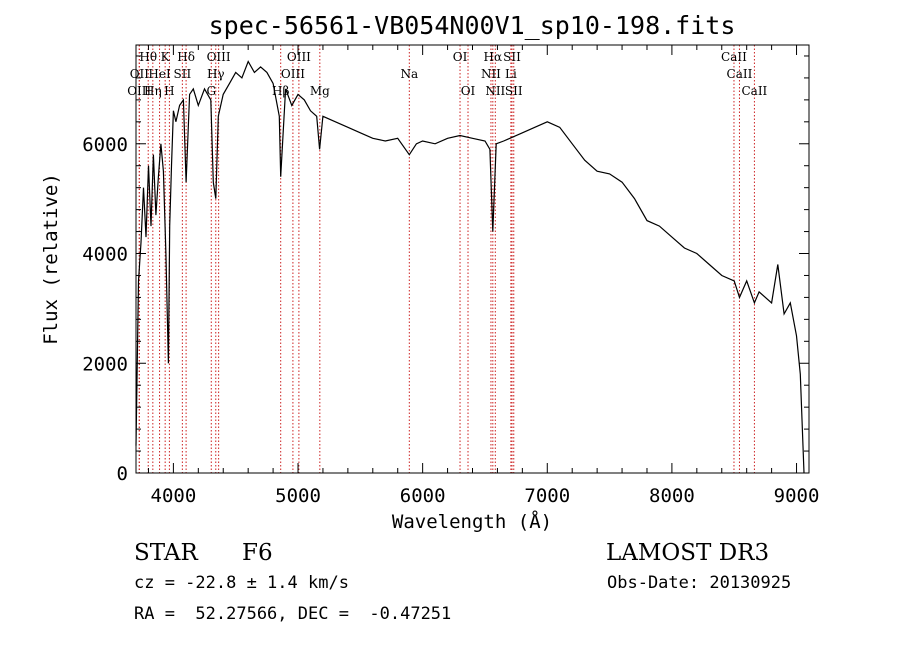  What do you see at coordinates (148, 57) in the screenshot?
I see `line-label: Hθ` at bounding box center [148, 57].